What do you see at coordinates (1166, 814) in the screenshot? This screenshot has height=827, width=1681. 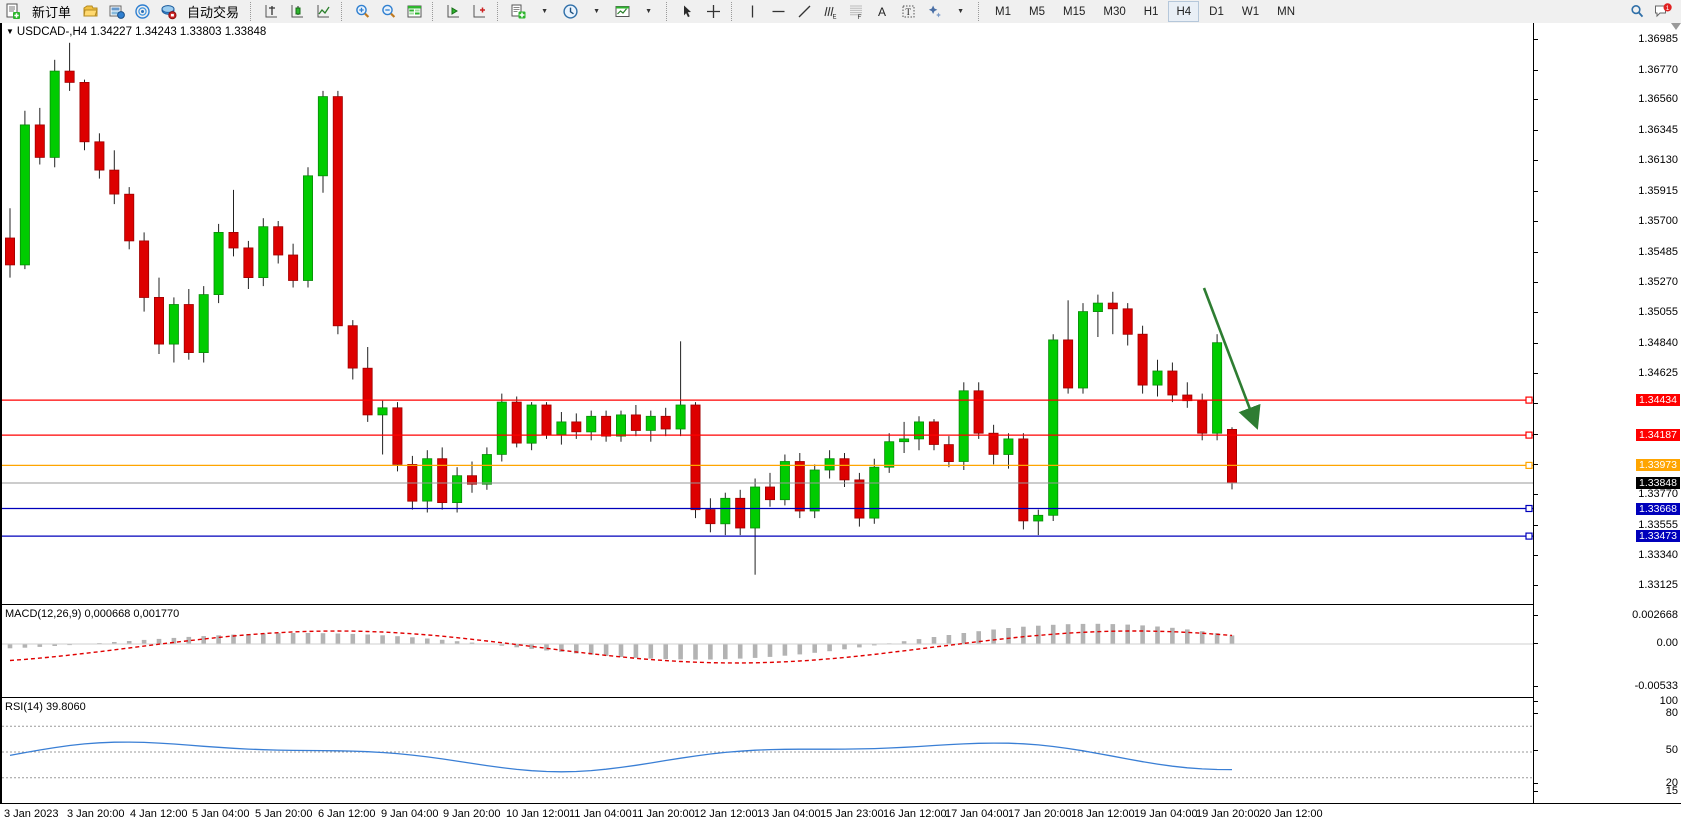 I see `time-tick-label: 19 Jan 04:00` at bounding box center [1166, 814].